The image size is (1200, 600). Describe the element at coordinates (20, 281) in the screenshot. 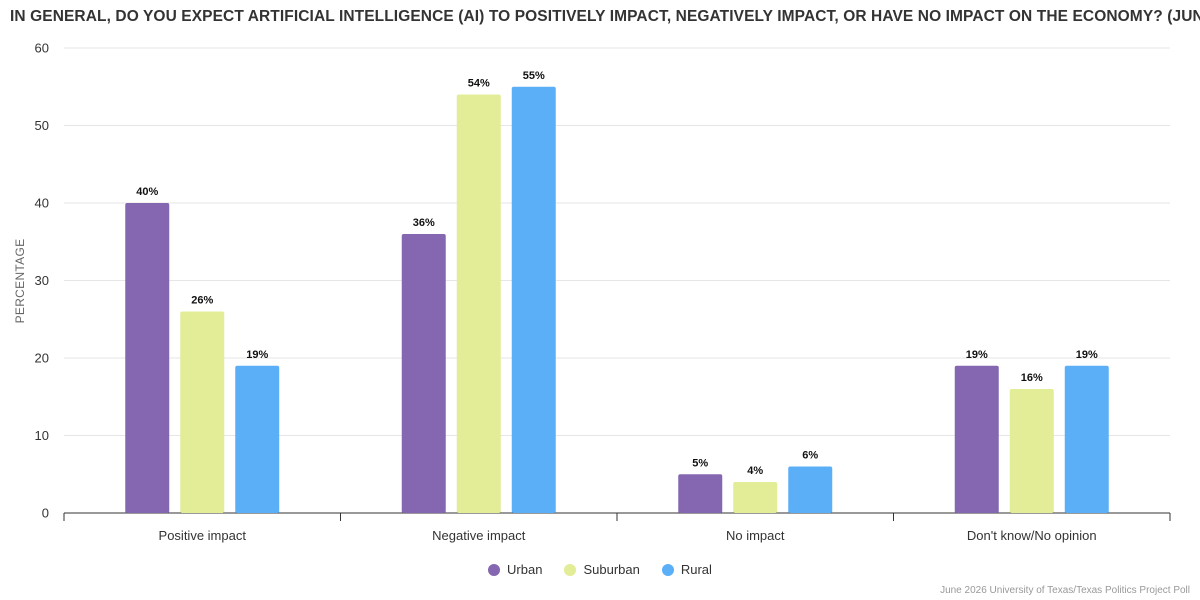

I see `y-axis-title: PERCENTAGE` at that location.